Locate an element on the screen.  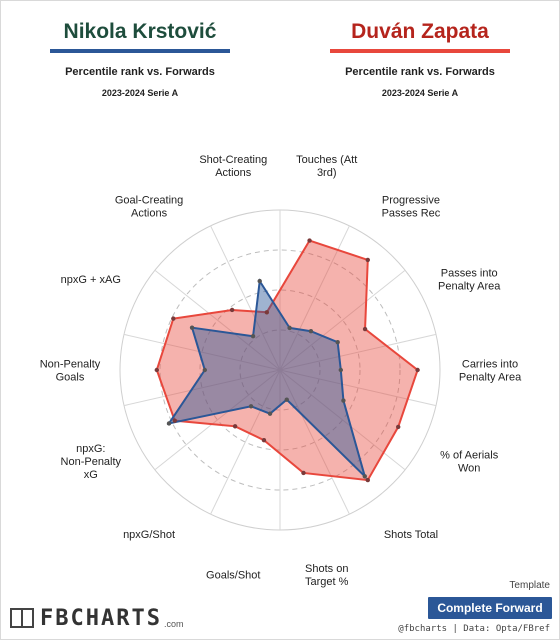
fbcharts-logo: FBCHARTS .com is located at coordinates (96, 618).